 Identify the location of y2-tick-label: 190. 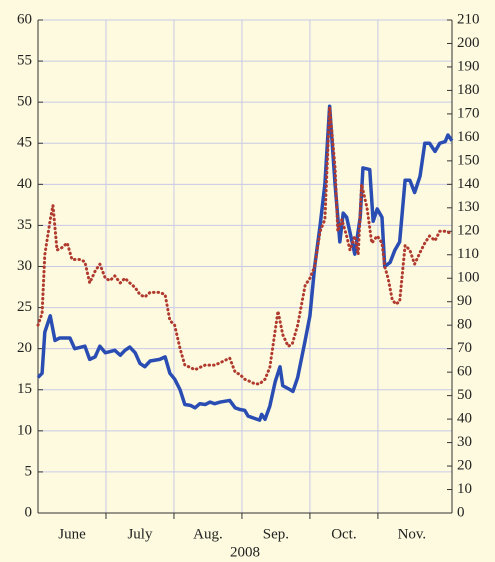
(468, 66).